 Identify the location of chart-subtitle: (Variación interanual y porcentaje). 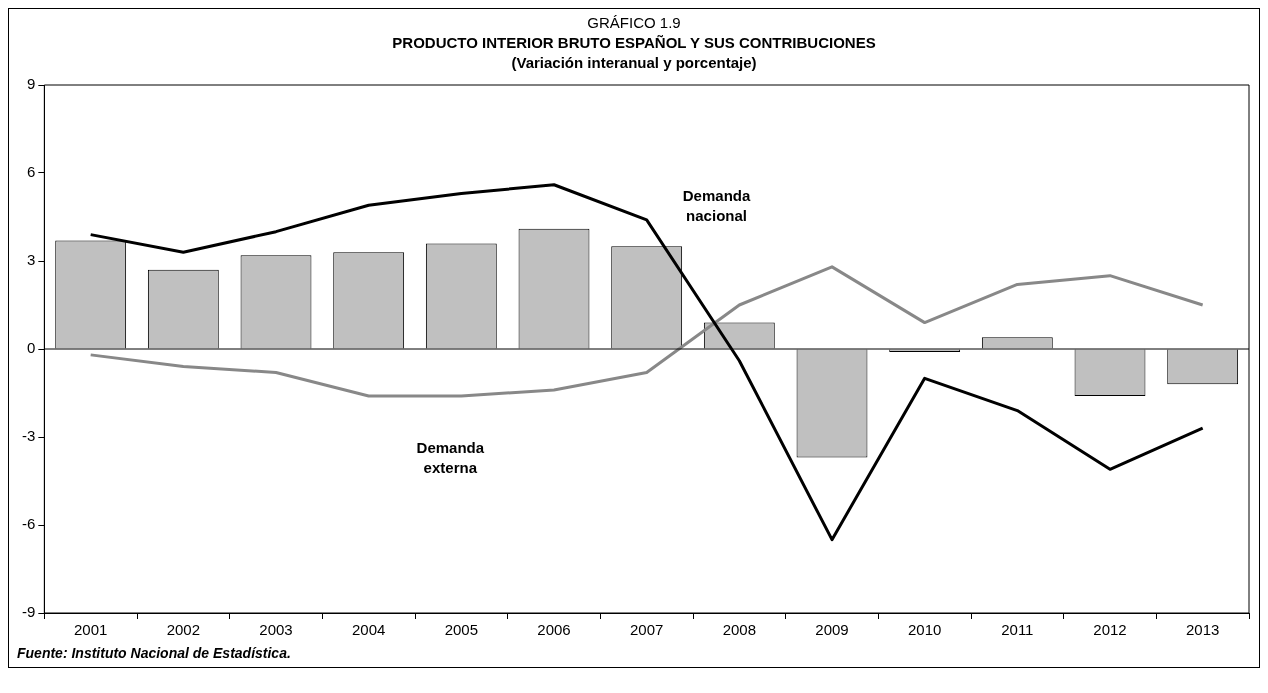
(634, 63).